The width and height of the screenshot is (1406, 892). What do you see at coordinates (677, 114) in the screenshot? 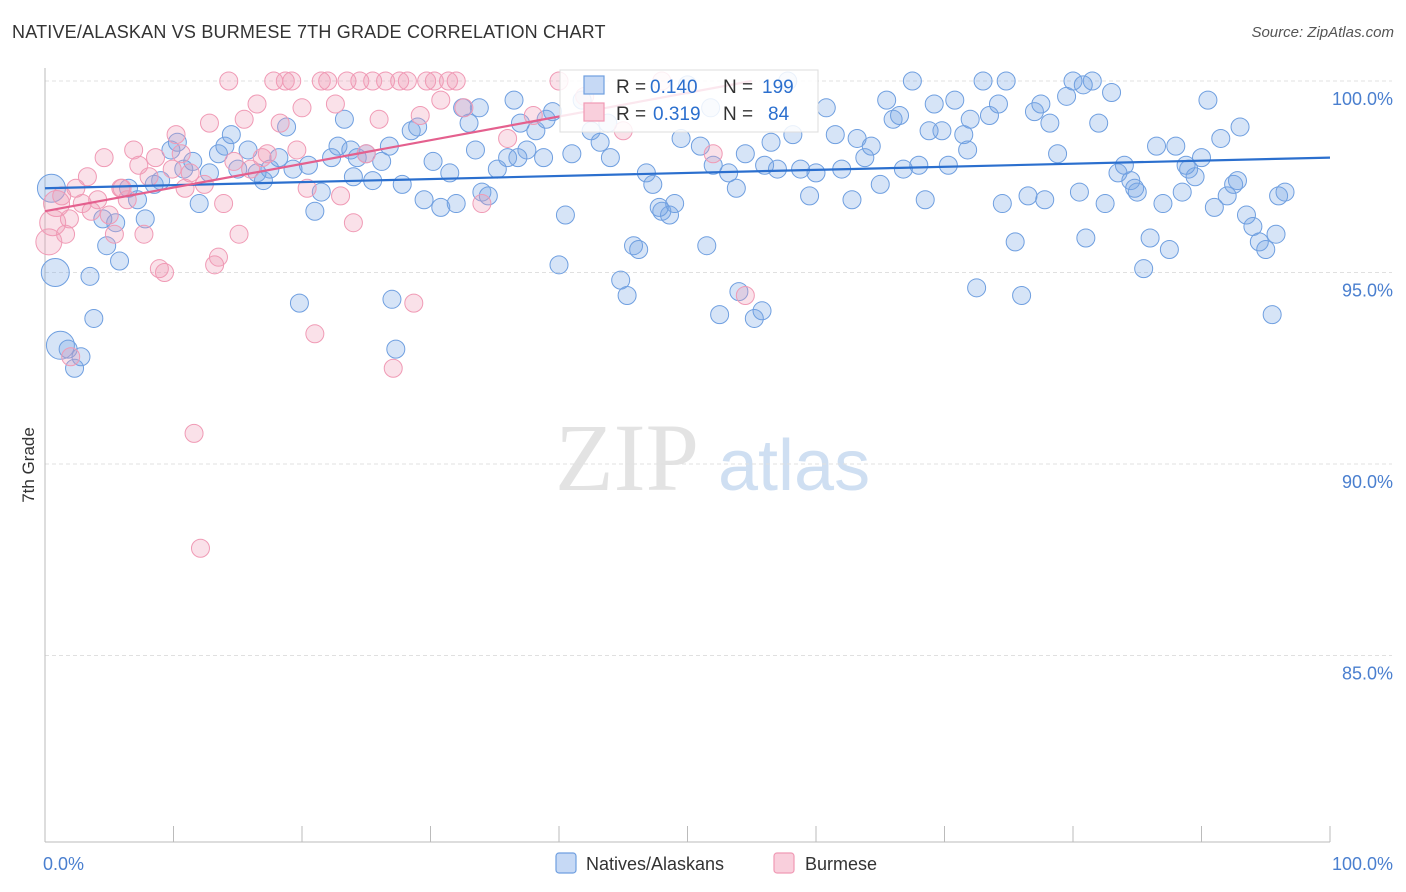
I see `stats-r-value-2: 0.319` at bounding box center [677, 114].